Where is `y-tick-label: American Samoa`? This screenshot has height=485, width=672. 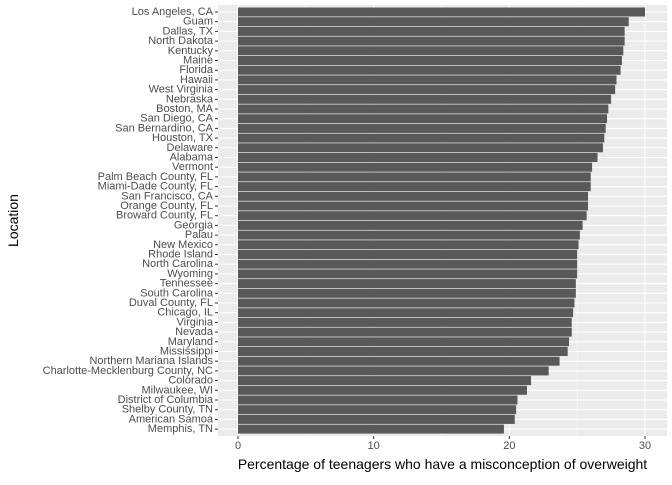 y-tick-label: American Samoa is located at coordinates (171, 419).